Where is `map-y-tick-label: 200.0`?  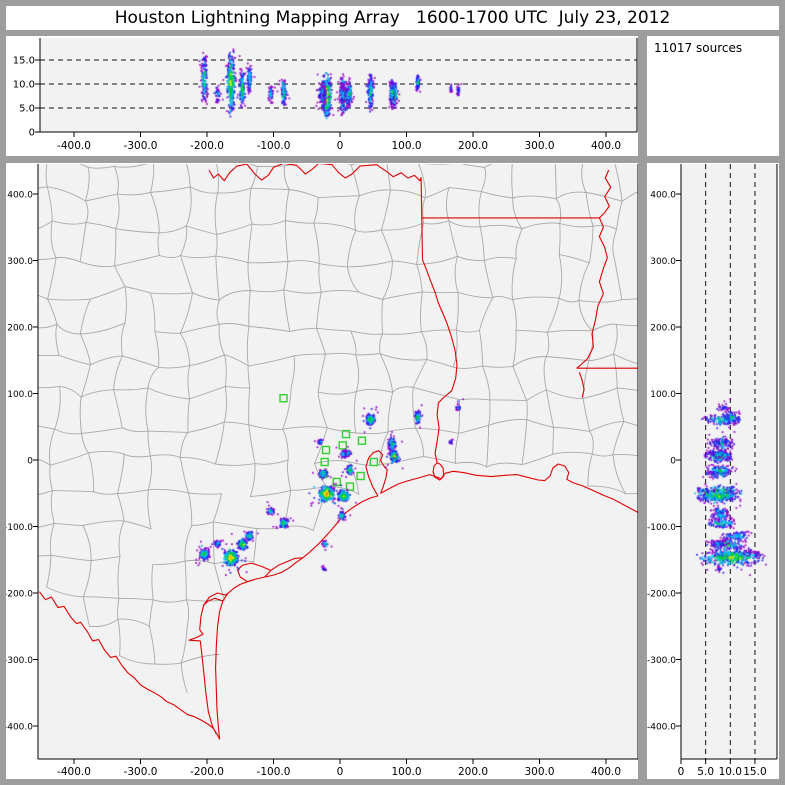
map-y-tick-label: 200.0 is located at coordinates (20, 328).